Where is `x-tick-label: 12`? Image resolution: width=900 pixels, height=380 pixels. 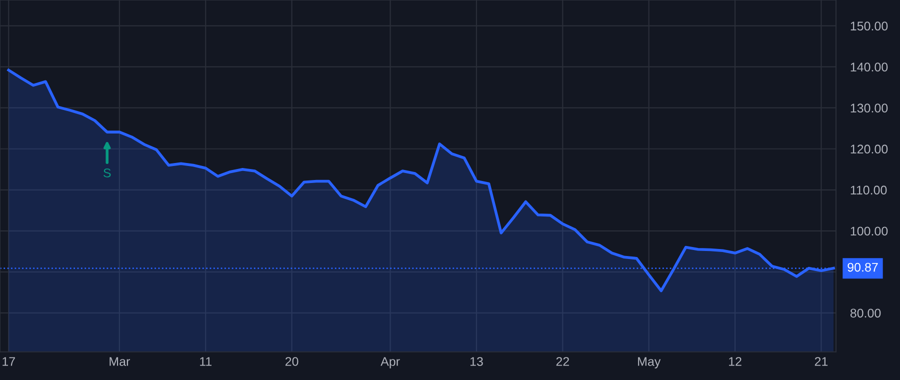
x-tick-label: 12 is located at coordinates (735, 361).